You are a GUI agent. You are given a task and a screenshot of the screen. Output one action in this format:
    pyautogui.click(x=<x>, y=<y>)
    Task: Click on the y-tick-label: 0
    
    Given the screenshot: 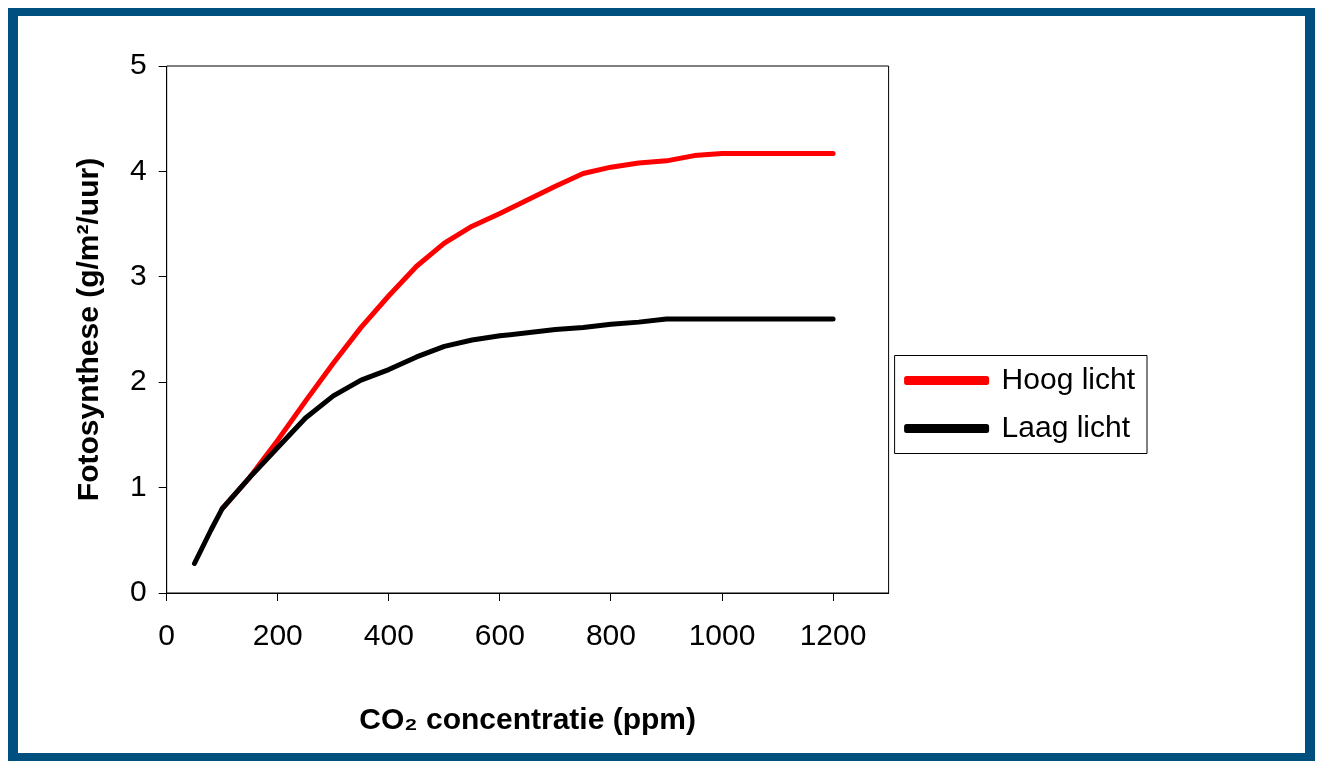 What is the action you would take?
    pyautogui.click(x=138, y=591)
    